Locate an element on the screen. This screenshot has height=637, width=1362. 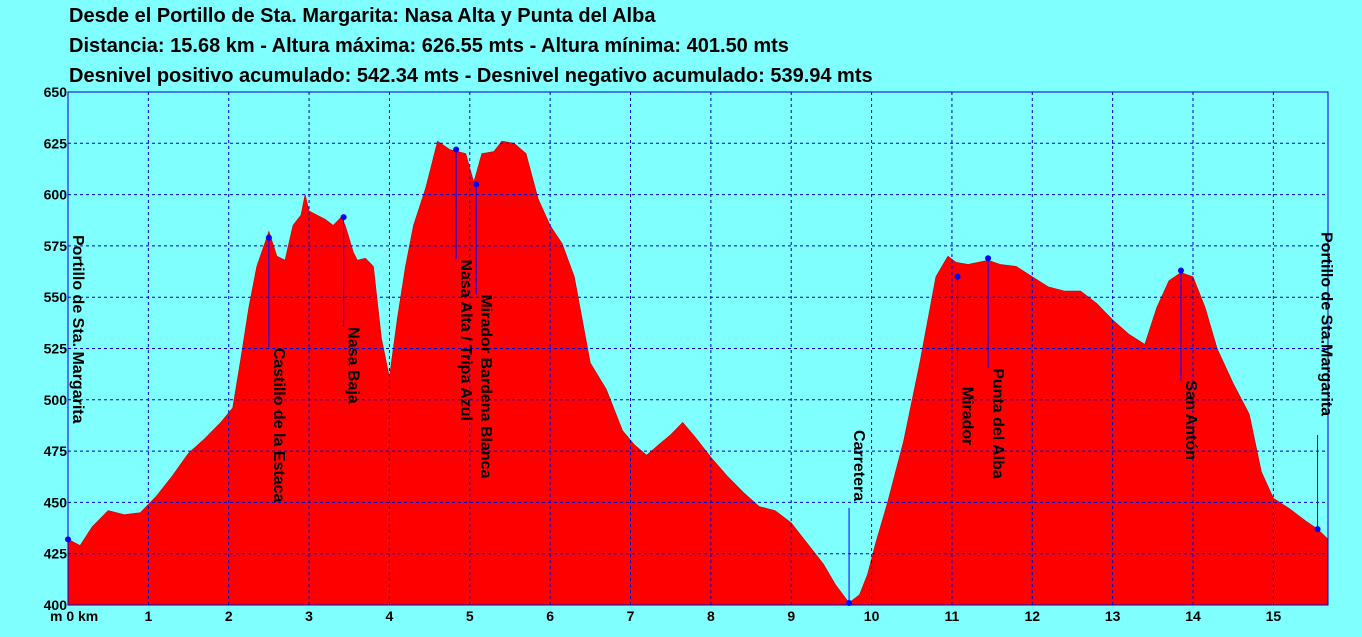
x-tick-label: 12 is located at coordinates (1032, 616).